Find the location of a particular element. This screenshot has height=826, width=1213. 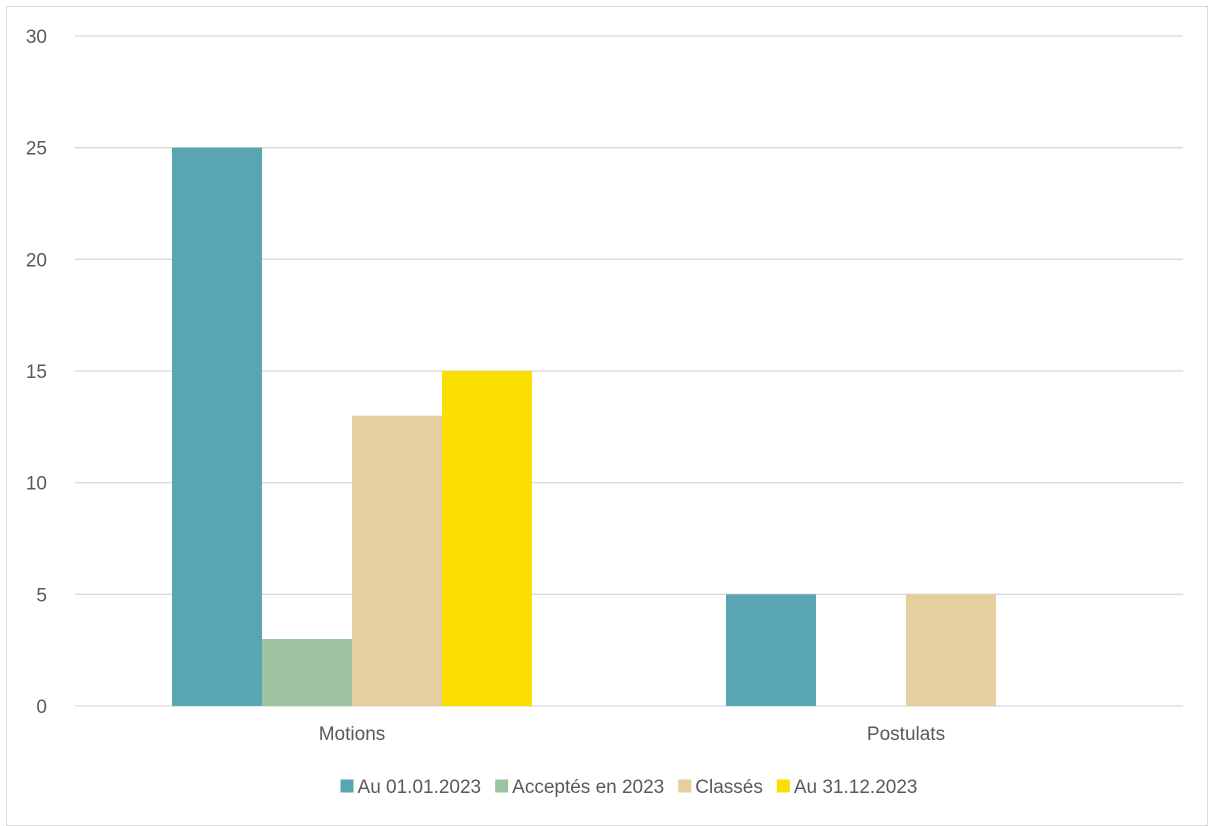

y-tick-label: 15 is located at coordinates (36, 372).